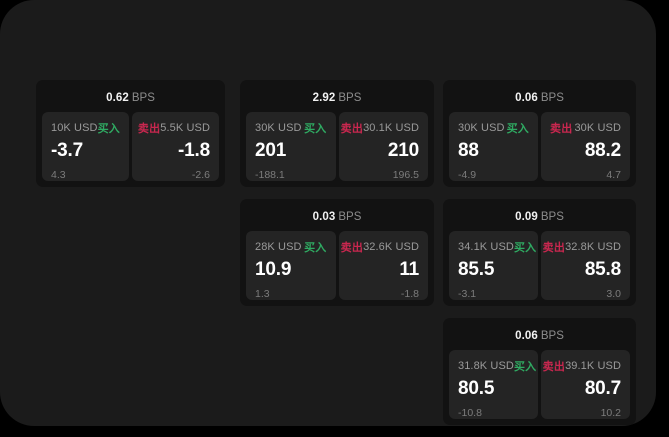  What do you see at coordinates (200, 175) in the screenshot?
I see `sell-delta: -2.6` at bounding box center [200, 175].